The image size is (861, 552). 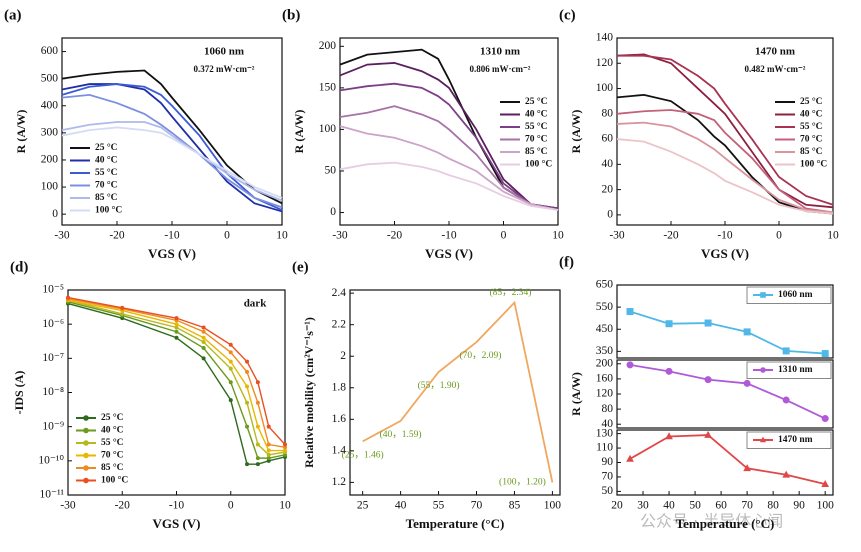 I want to click on legend-label: 25 °C, so click(x=536, y=101).